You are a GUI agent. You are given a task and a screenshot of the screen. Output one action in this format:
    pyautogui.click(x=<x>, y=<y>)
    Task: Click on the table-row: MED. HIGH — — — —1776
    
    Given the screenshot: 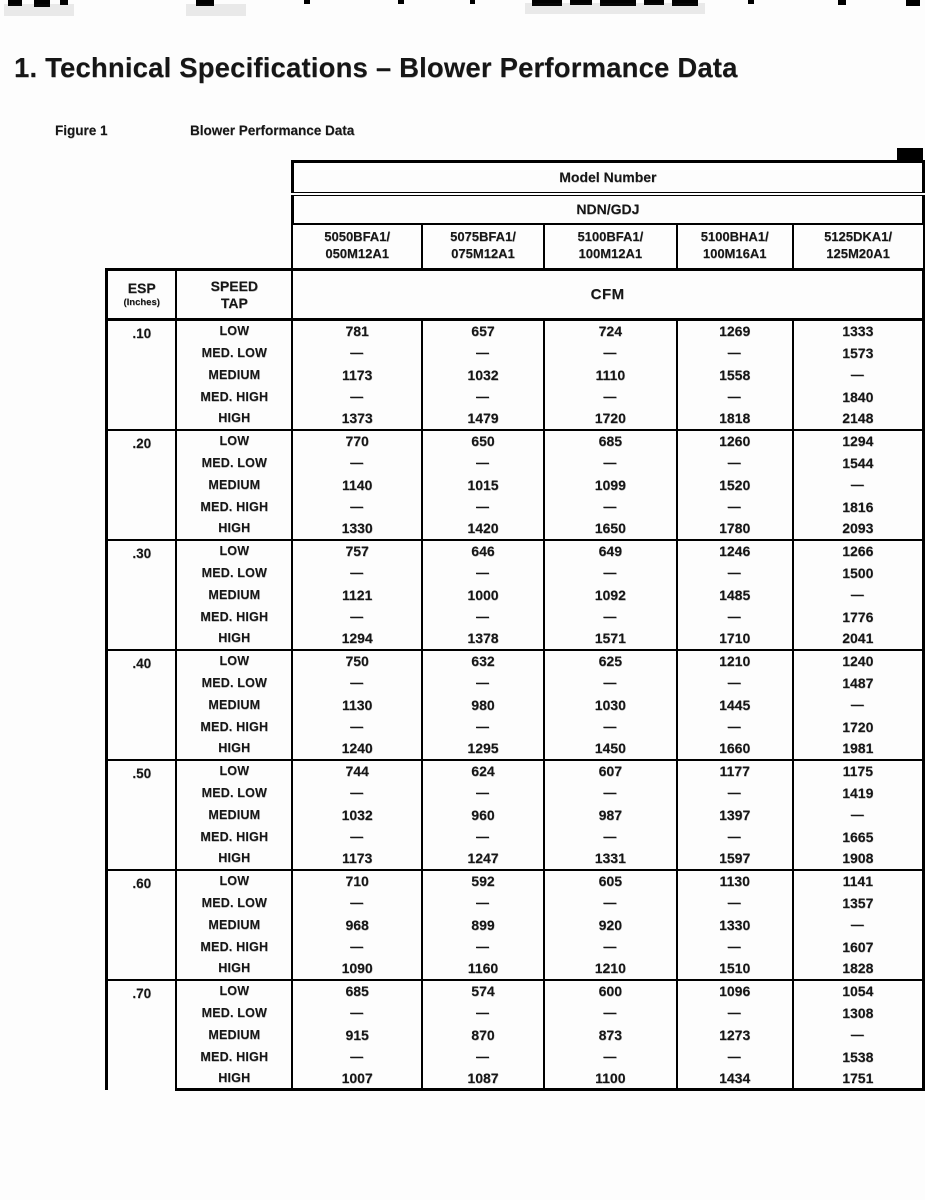 What is the action you would take?
    pyautogui.click(x=516, y=616)
    